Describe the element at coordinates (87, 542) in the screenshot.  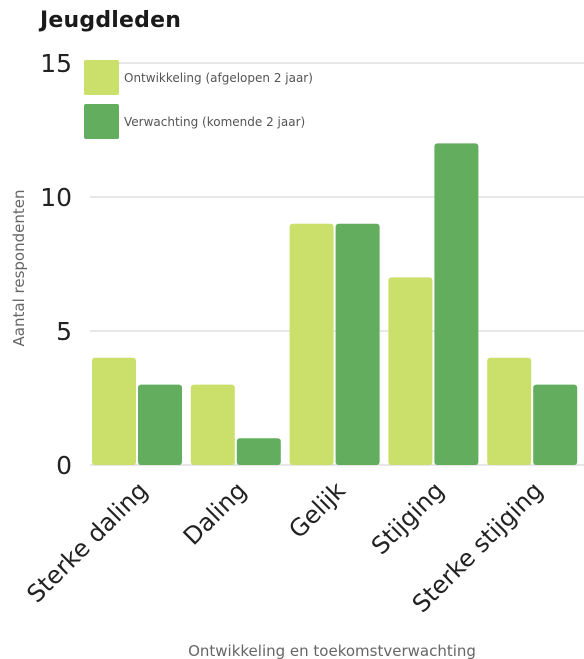
I see `x-tick-label: Sterke daling` at that location.